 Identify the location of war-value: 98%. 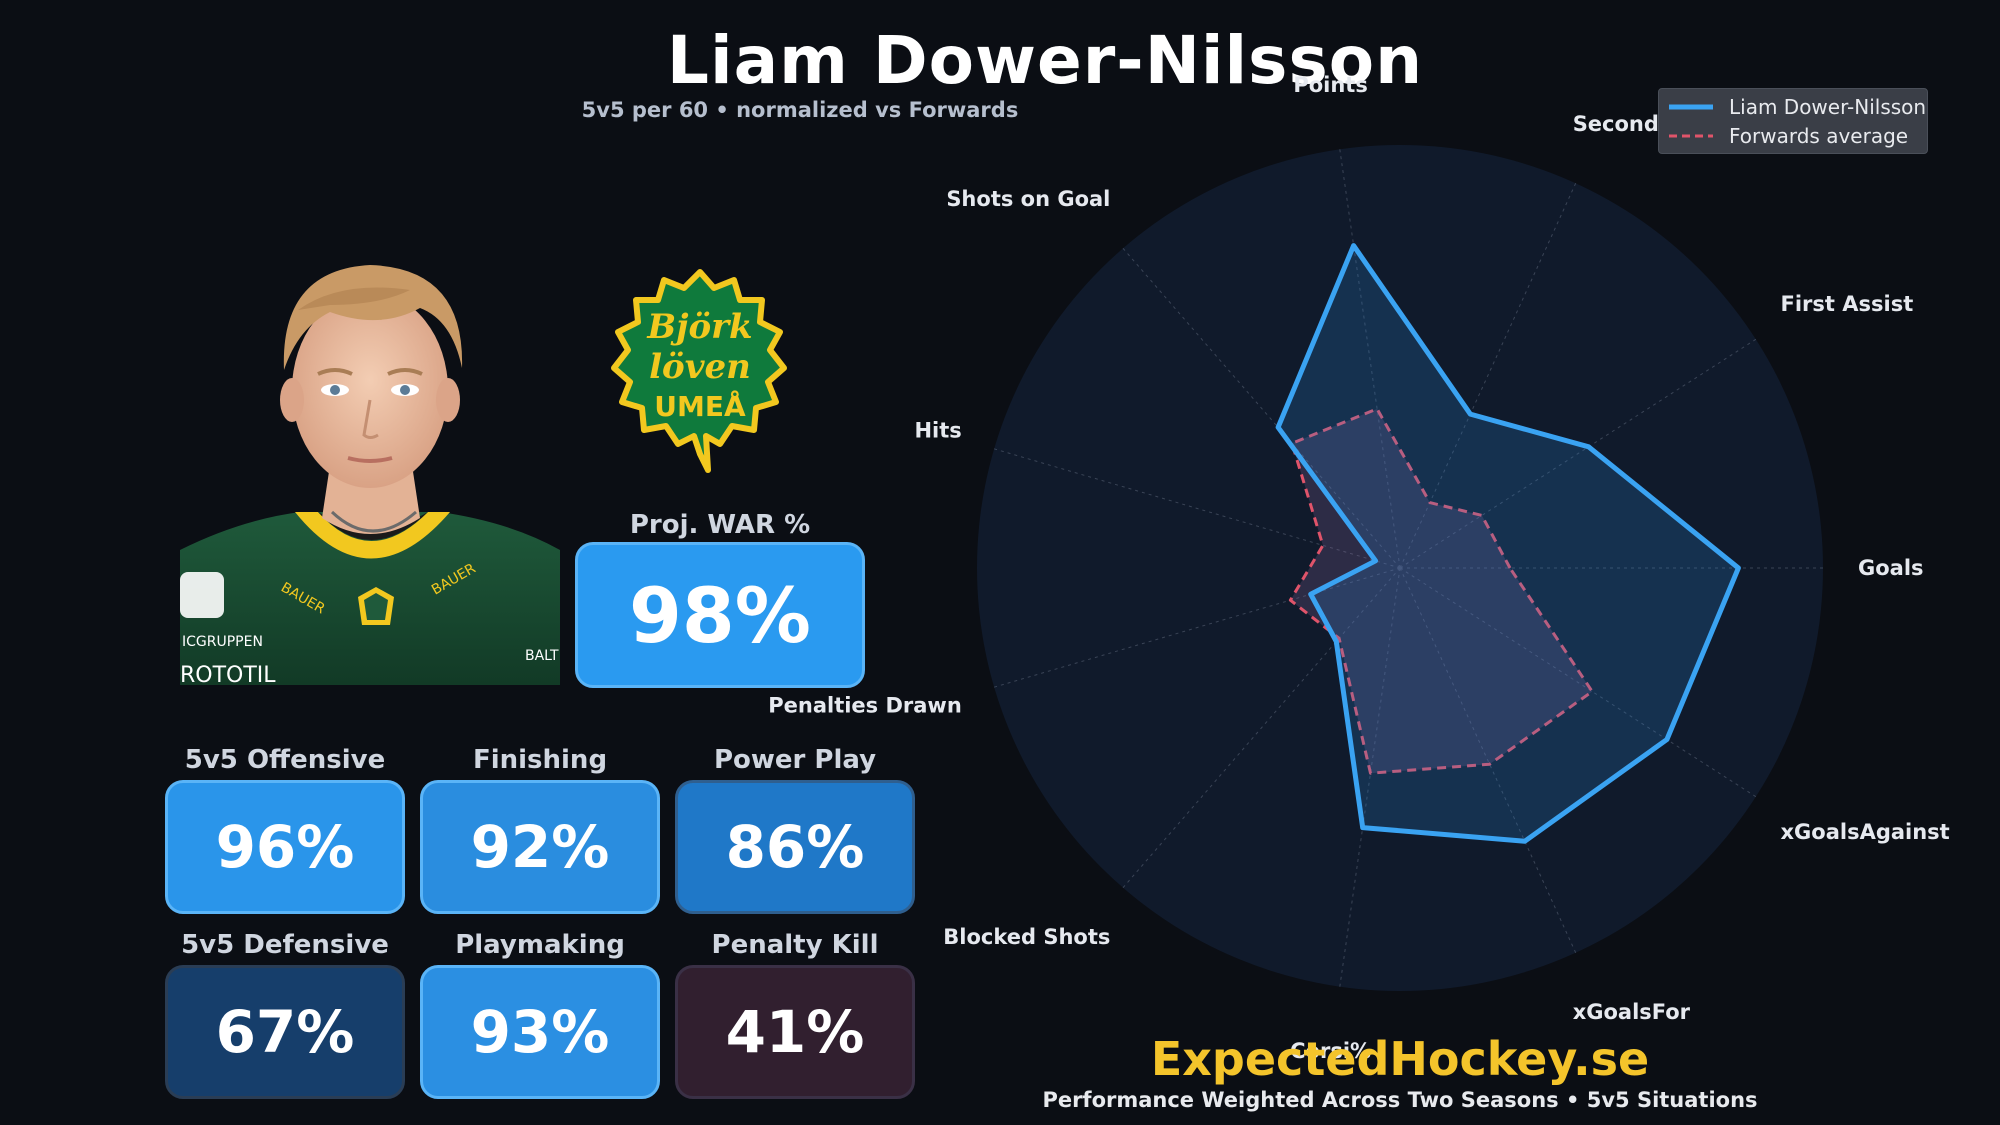
(720, 615).